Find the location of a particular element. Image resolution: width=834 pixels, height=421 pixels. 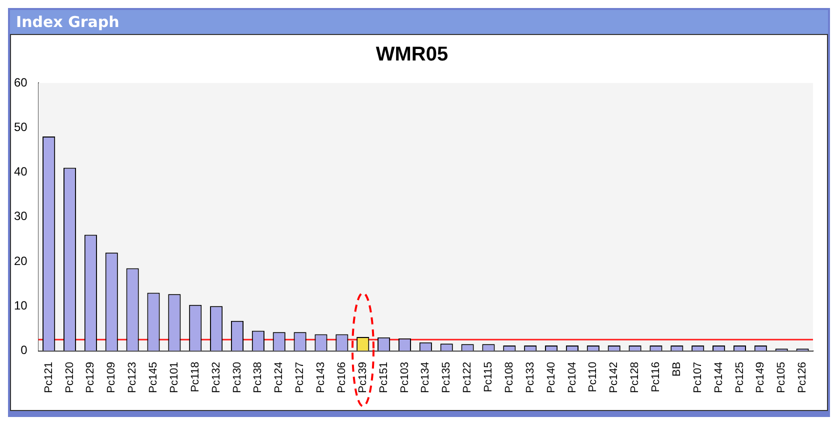

x-tick-label: Pc116 is located at coordinates (656, 377).